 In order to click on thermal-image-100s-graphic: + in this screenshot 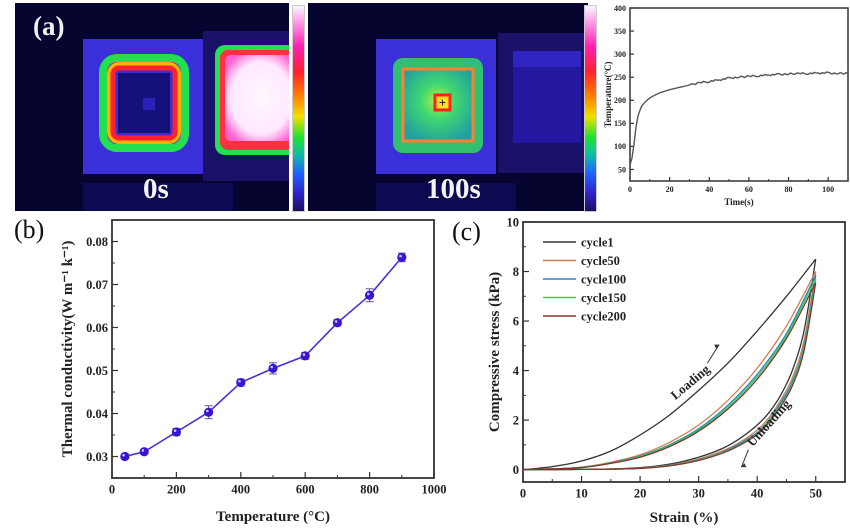, I will do `click(481, 122)`.